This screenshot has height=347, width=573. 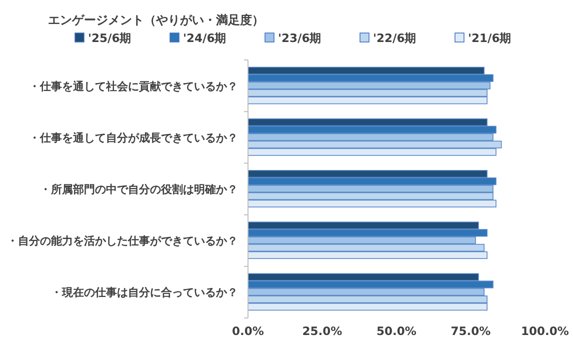 What do you see at coordinates (139, 189) in the screenshot?
I see `y-tick-label: ・所属部門の中で自分の役割は明確か？` at bounding box center [139, 189].